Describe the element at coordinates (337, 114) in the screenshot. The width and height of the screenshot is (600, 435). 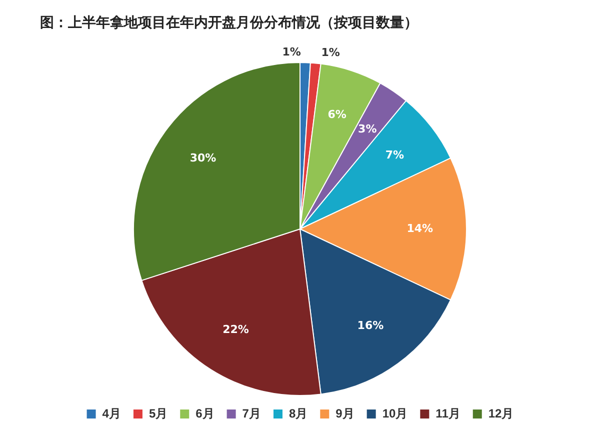
I see `data-label: 6%` at that location.